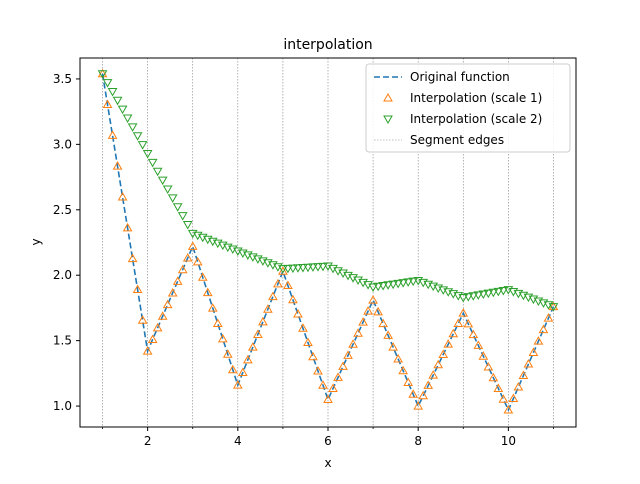 This screenshot has height=484, width=640. I want to click on legend-label: Segment edges, so click(457, 140).